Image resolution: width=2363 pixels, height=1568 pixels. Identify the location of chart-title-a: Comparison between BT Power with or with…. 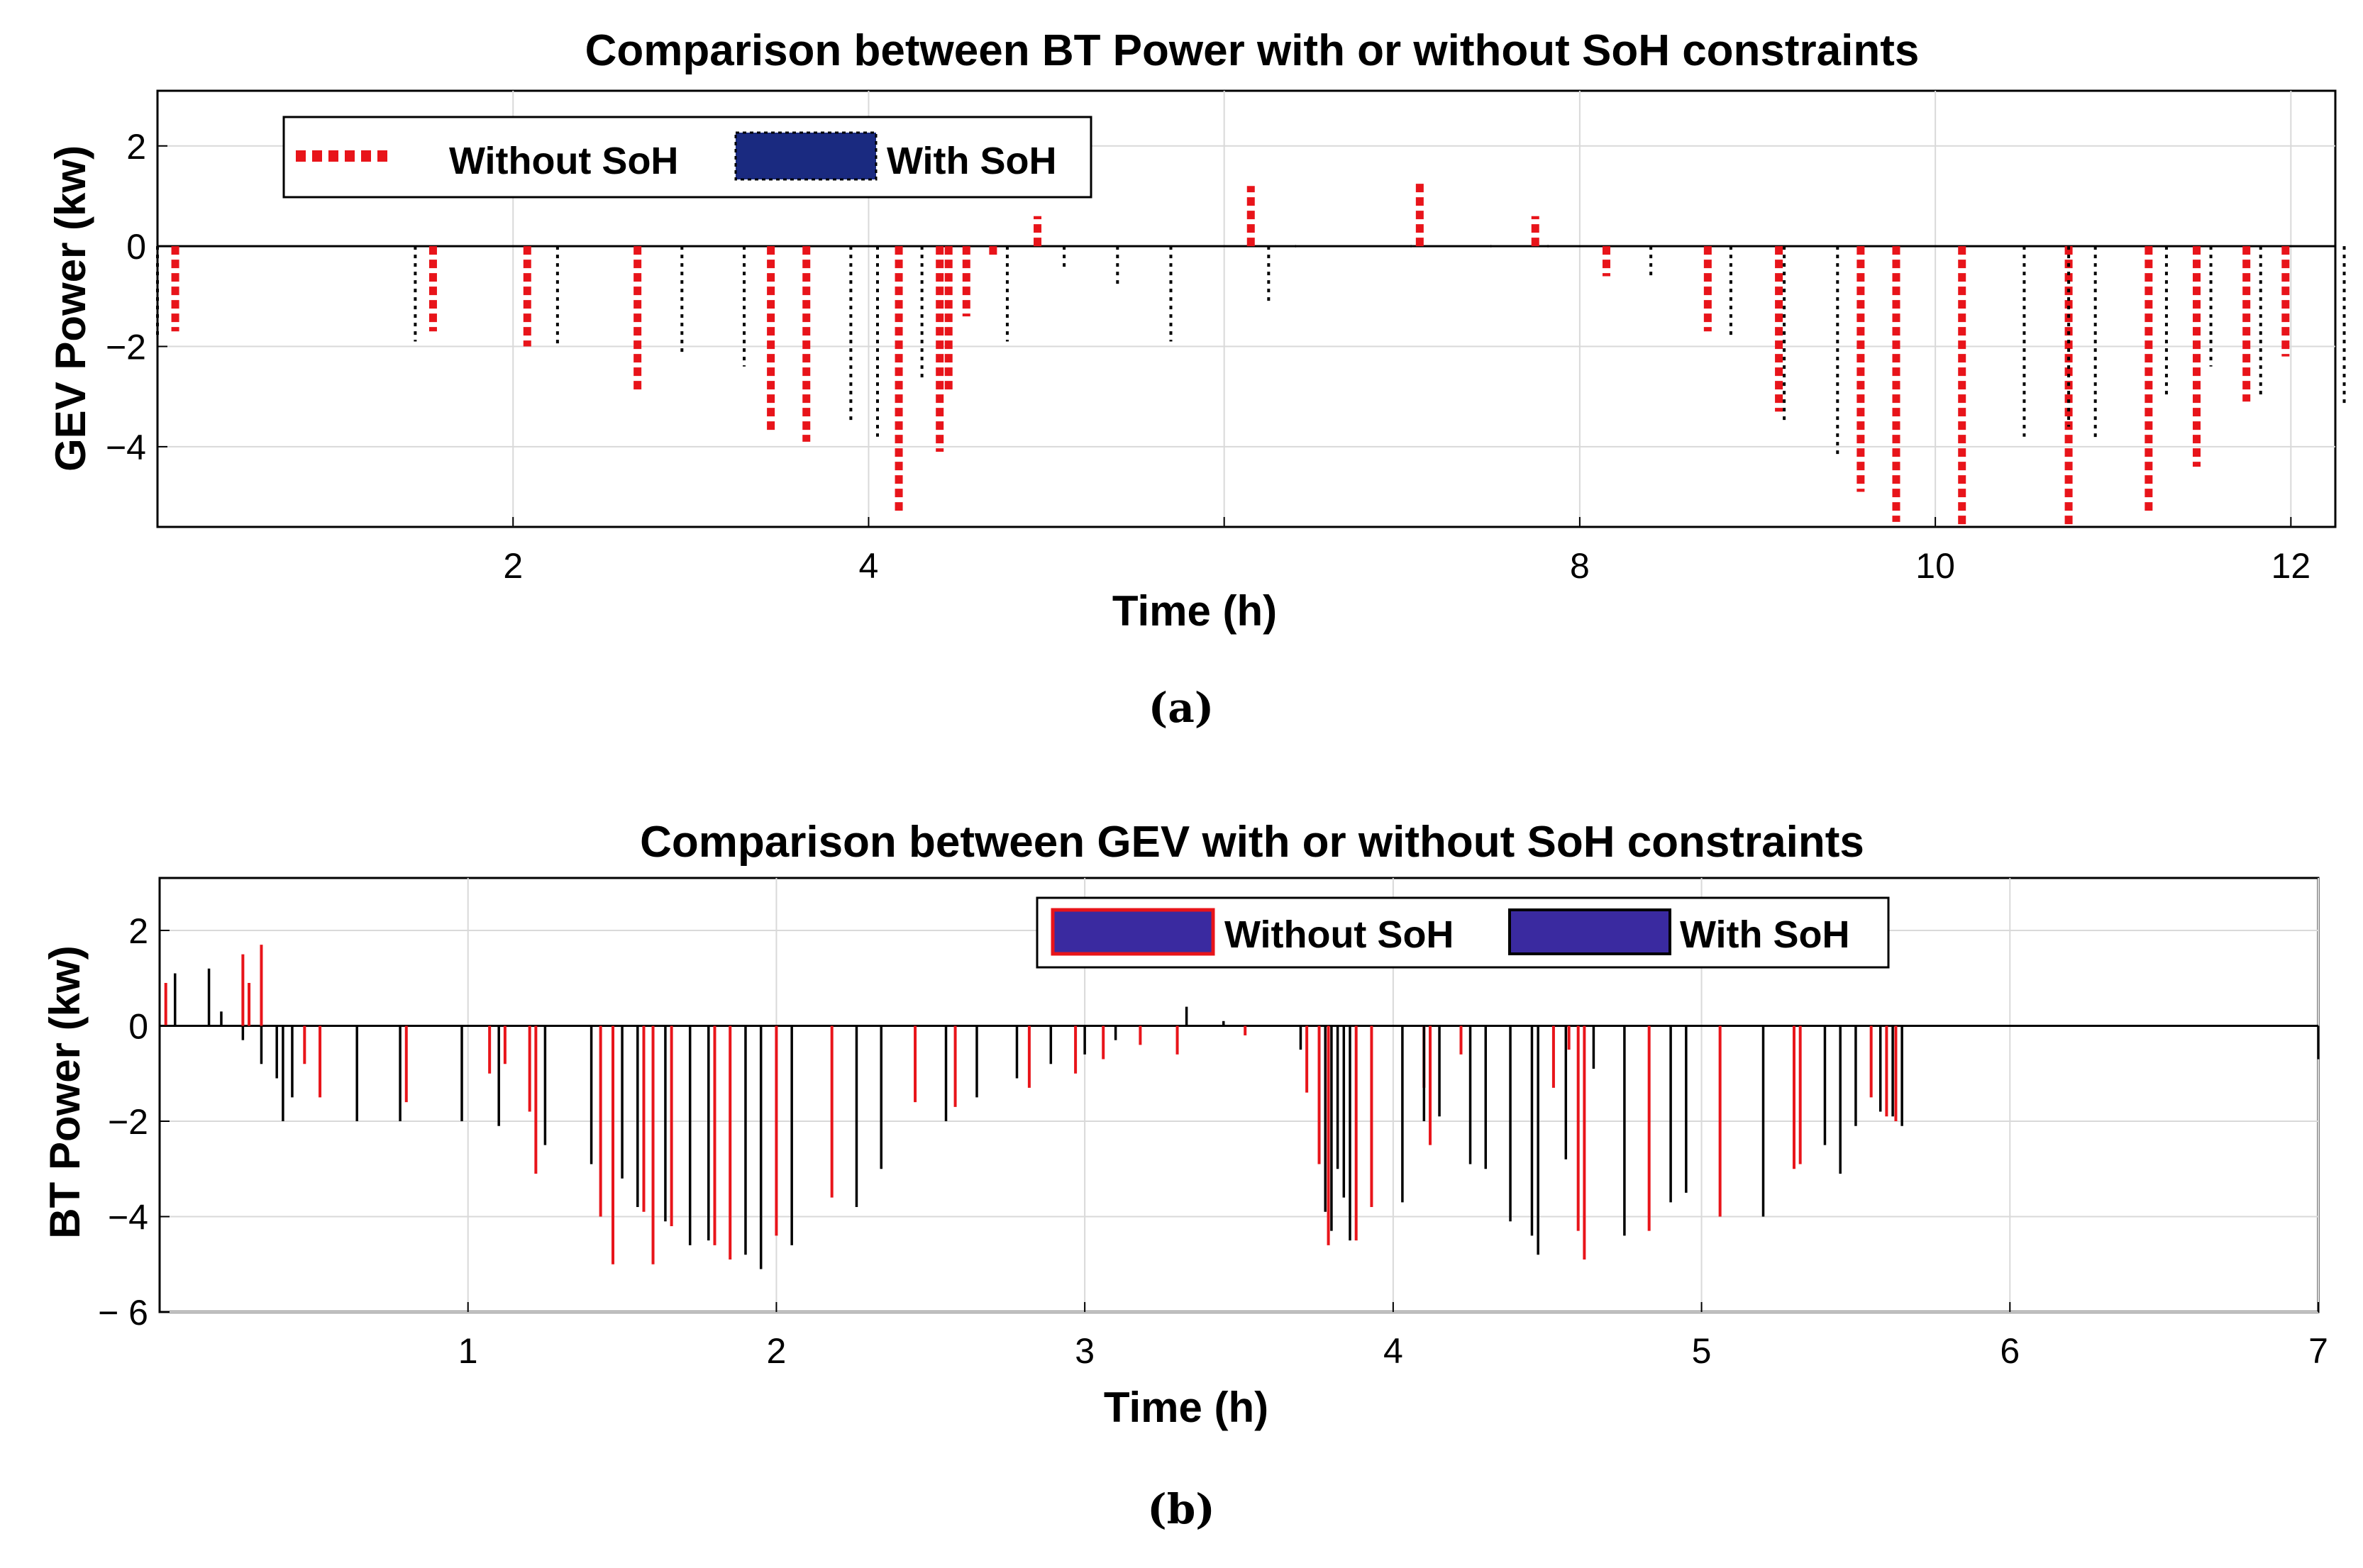
(1253, 50).